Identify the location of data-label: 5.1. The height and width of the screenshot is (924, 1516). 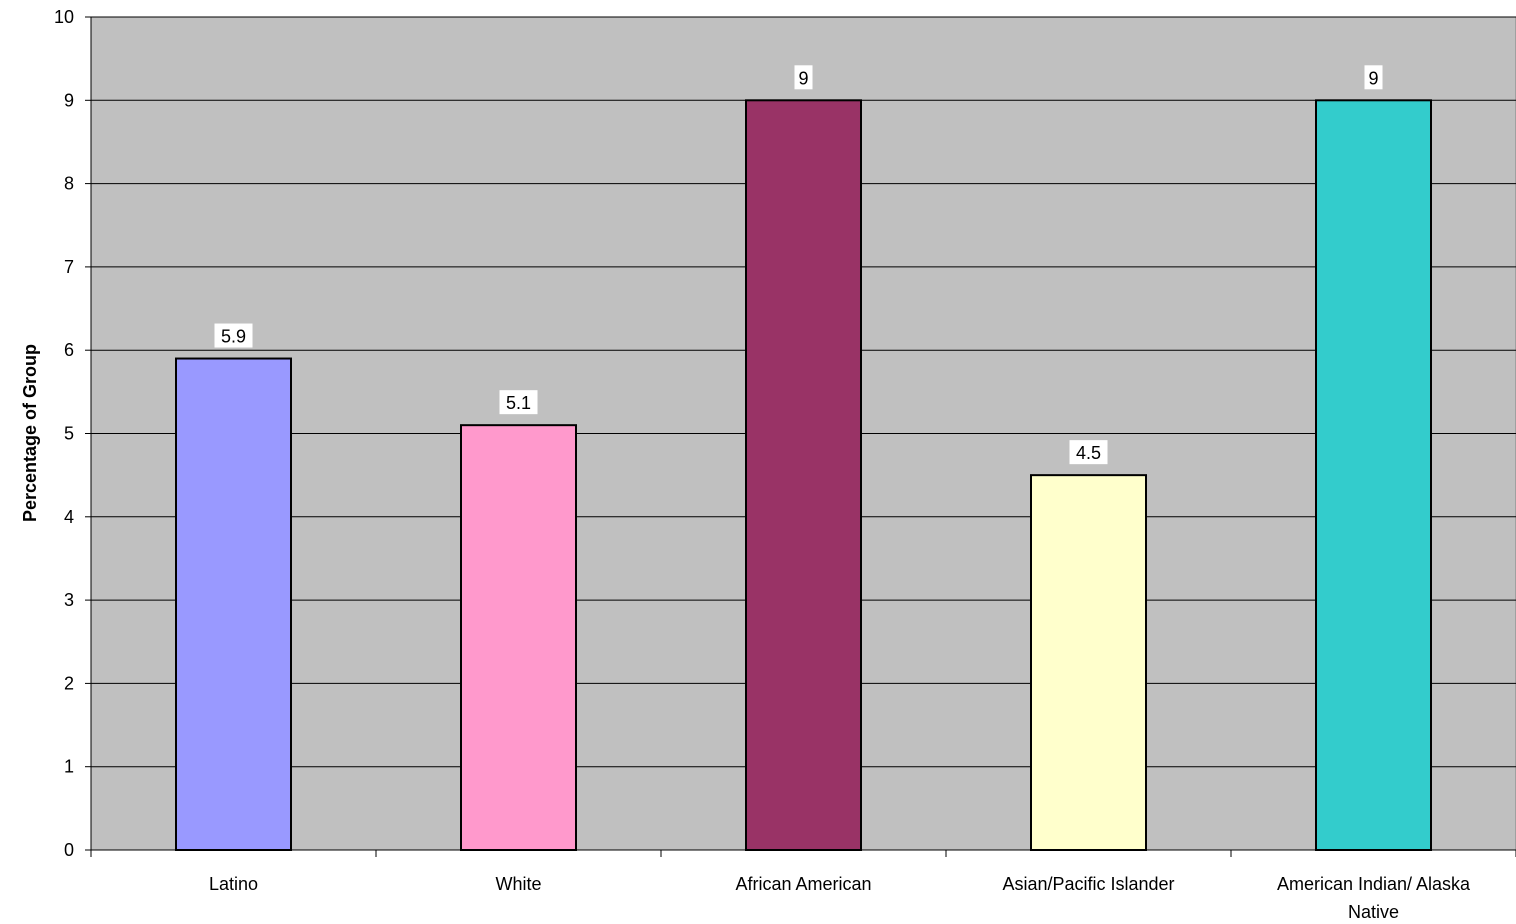
(518, 403).